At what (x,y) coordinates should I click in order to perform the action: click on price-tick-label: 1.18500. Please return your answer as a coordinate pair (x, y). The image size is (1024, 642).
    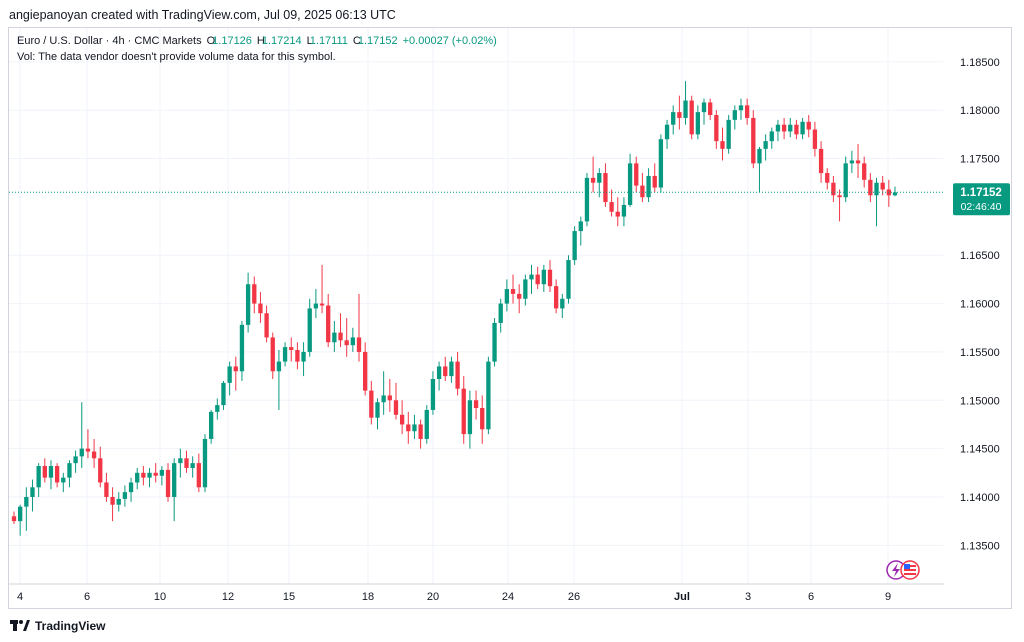
    Looking at the image, I should click on (980, 63).